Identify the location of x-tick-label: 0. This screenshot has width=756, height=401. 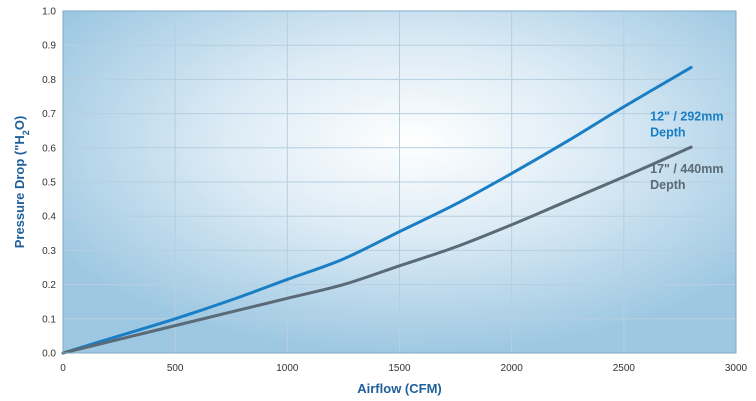
(63, 368).